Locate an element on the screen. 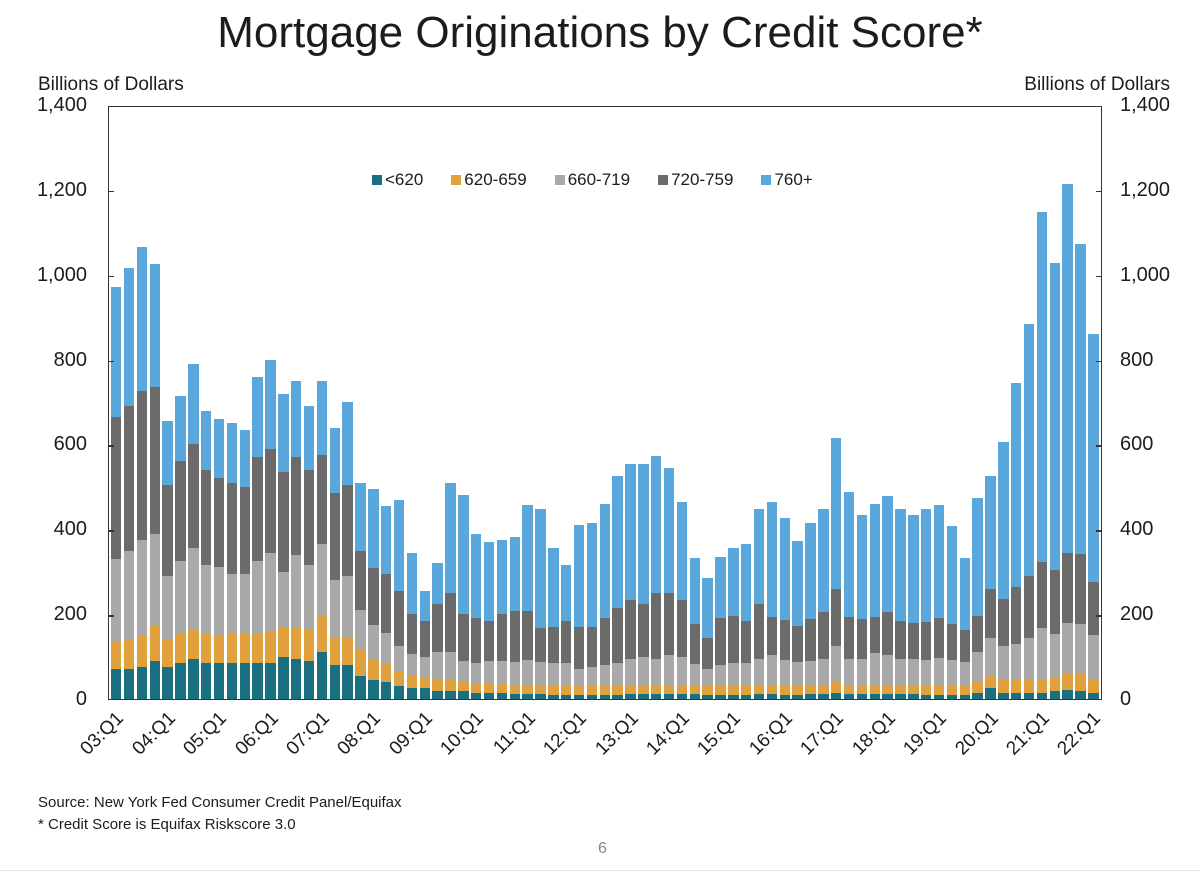  bar-09:Q4 is located at coordinates (463, 597).